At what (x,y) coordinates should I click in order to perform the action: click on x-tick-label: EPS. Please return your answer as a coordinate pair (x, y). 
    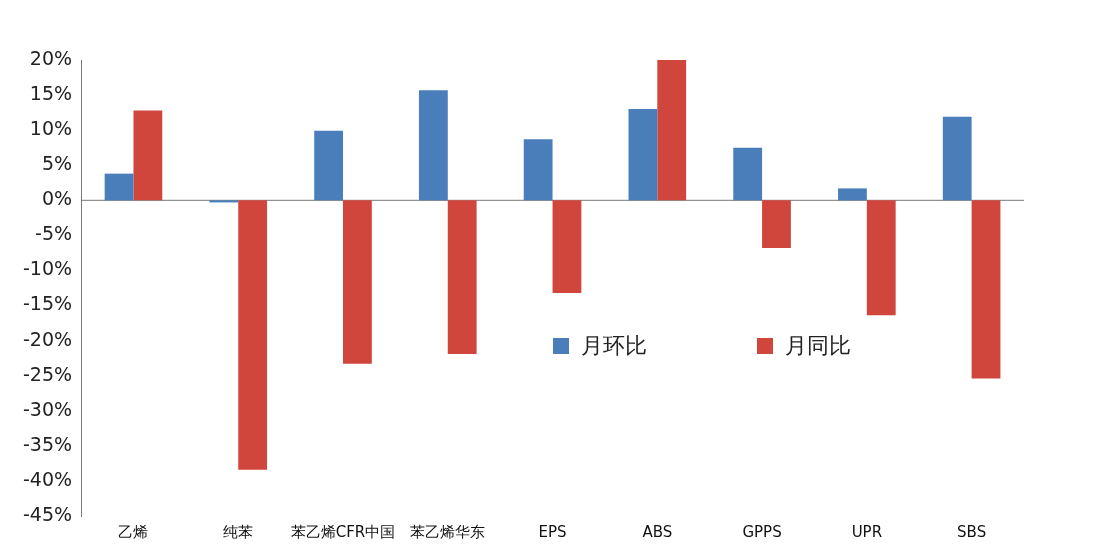
    Looking at the image, I should click on (552, 531).